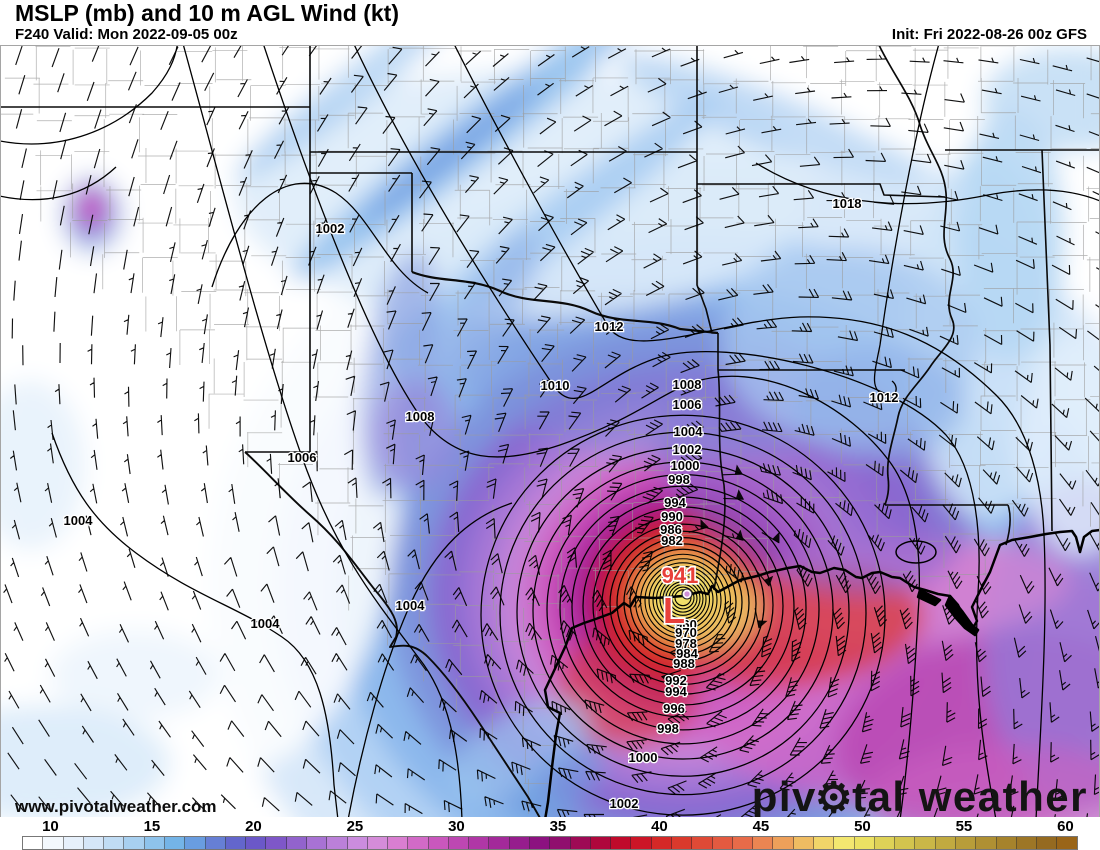  I want to click on init-time: Init: Fri 2022-08-26 00z GFS, so click(989, 34).